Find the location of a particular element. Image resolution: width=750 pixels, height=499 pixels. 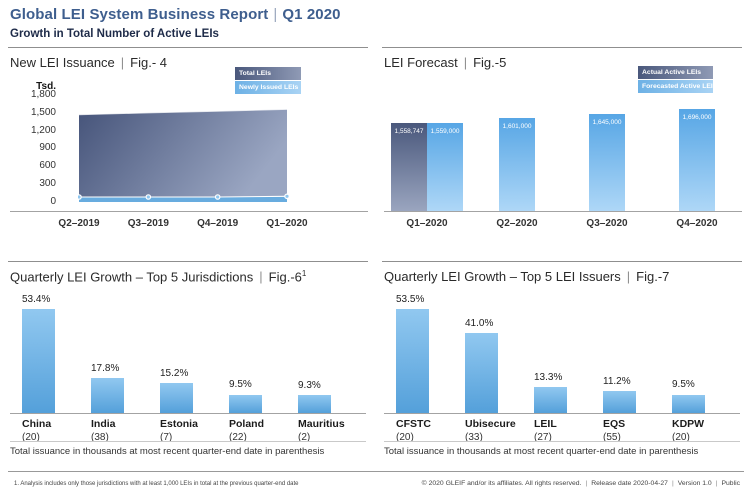

forecasted-active-bar: 1,696,000 is located at coordinates (697, 159).